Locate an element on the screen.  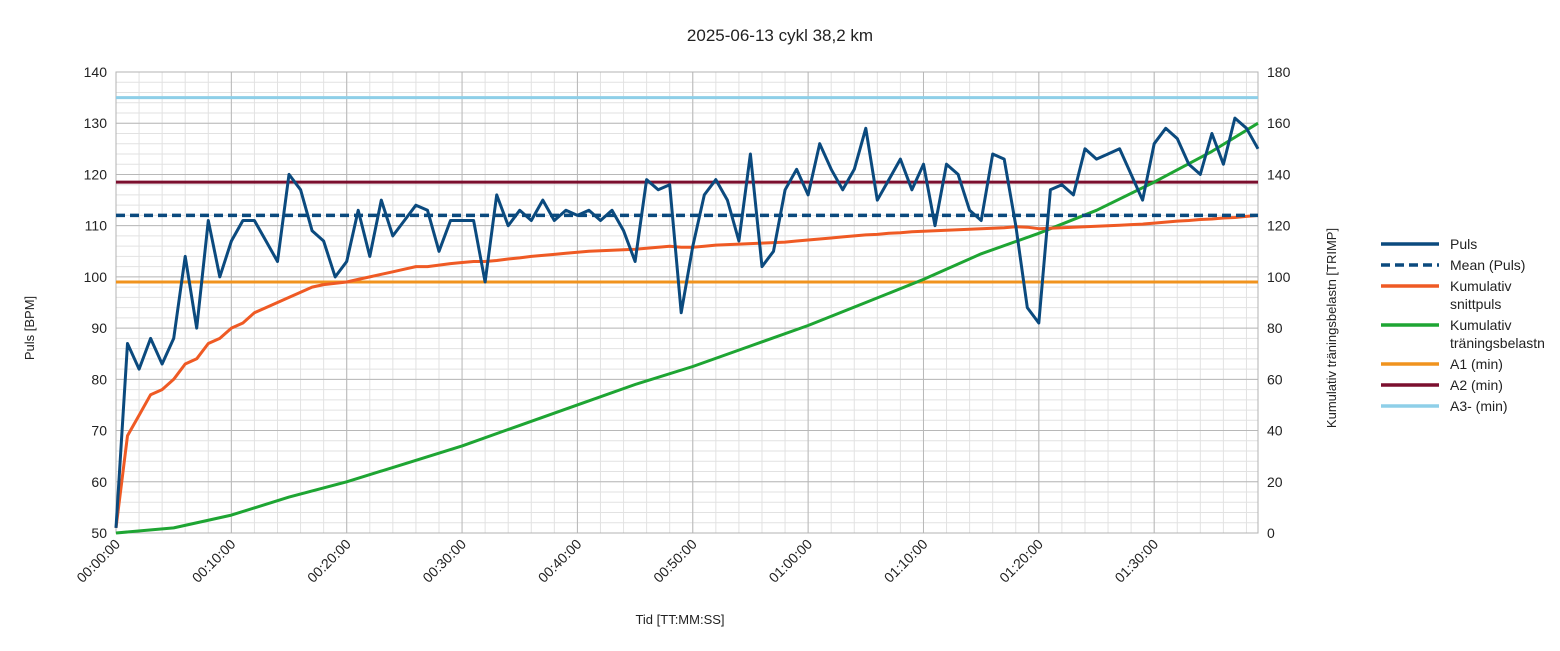
legend-item: A2 (min) is located at coordinates (1442, 385).